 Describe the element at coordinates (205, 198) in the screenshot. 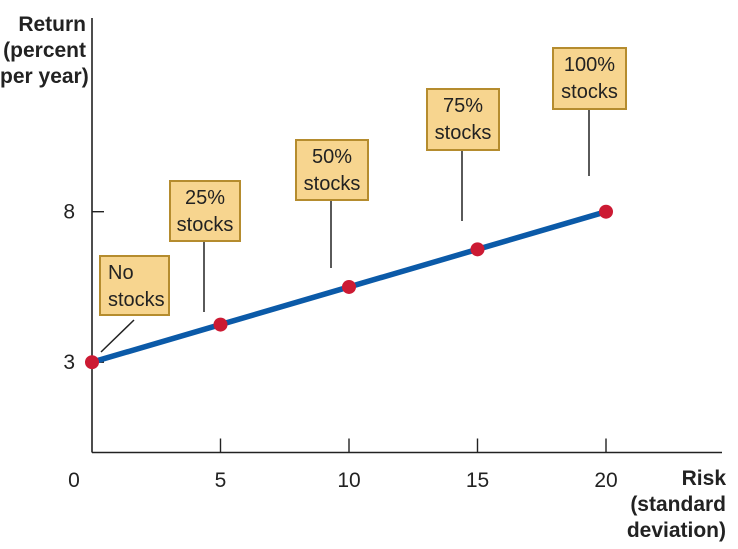

I see `callout-label-line: 25%` at that location.